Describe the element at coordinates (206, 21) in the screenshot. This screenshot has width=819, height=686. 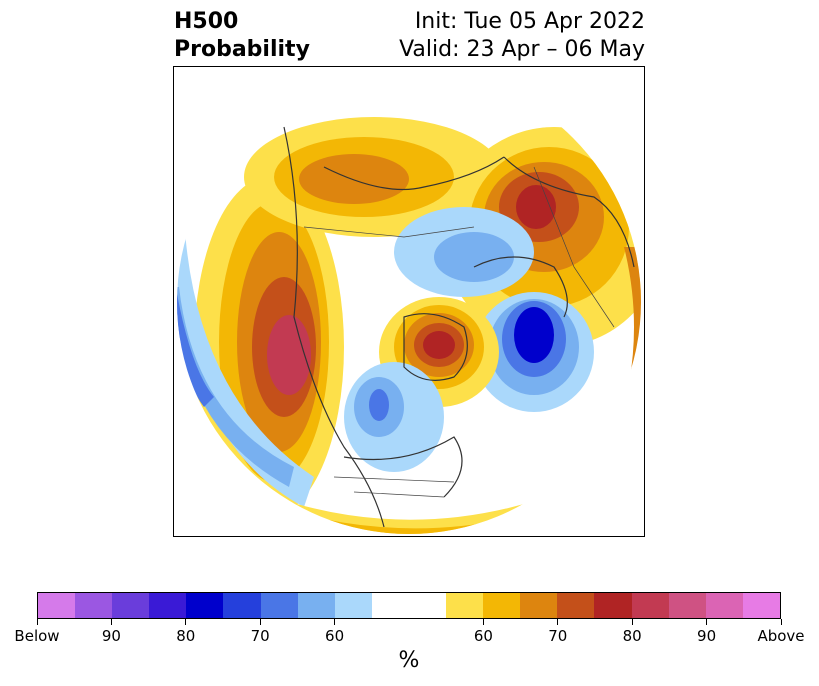
I see `title-field: H500` at that location.